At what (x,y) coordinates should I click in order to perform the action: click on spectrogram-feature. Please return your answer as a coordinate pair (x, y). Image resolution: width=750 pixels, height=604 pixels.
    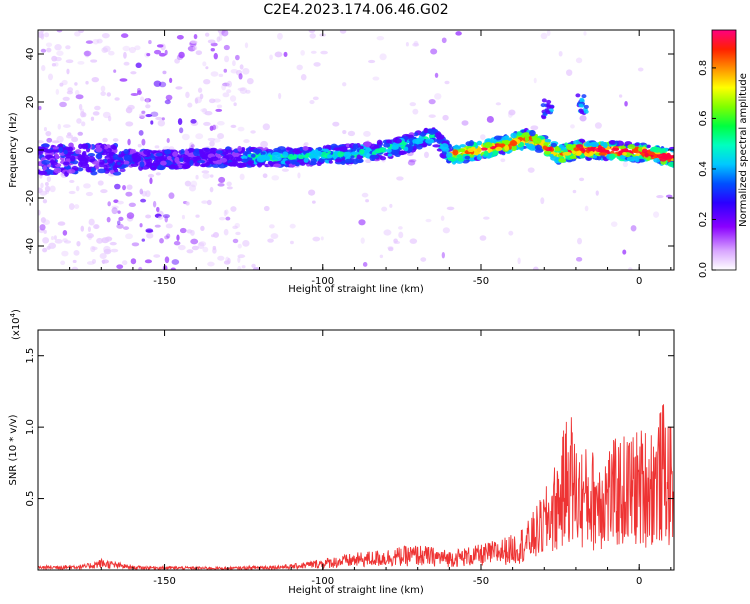
    Looking at the image, I should click on (543, 105).